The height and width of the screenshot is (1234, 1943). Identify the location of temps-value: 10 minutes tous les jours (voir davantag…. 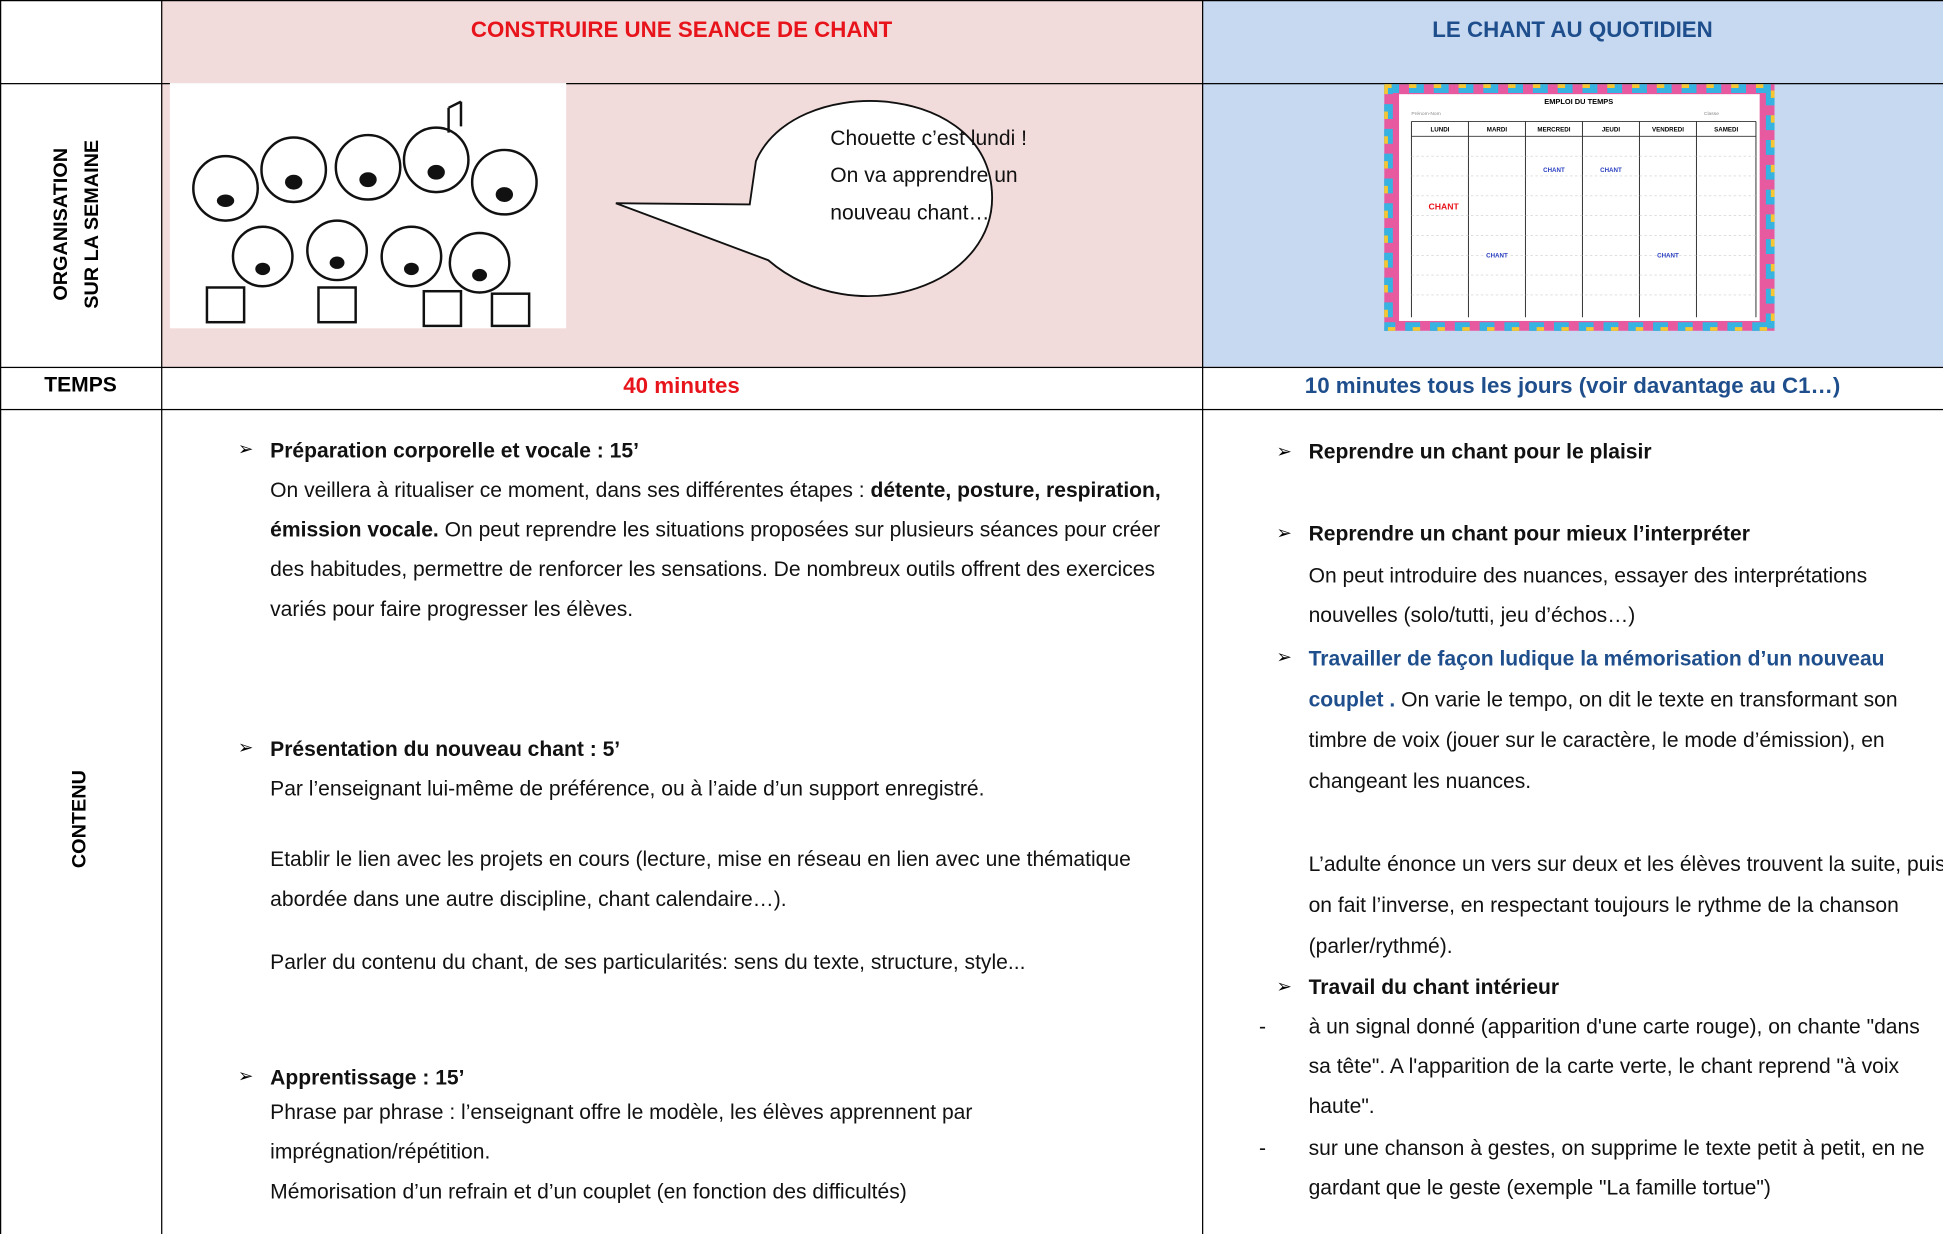
(1572, 385).